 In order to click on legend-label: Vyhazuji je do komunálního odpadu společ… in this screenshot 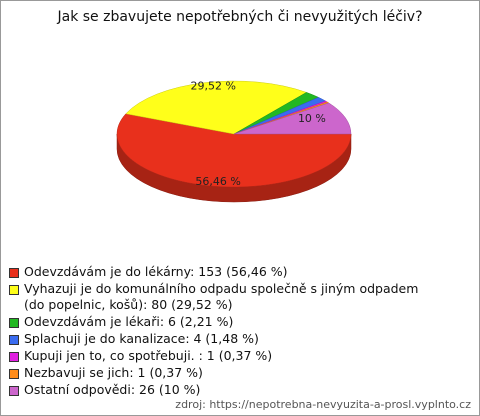, I will do `click(221, 296)`.